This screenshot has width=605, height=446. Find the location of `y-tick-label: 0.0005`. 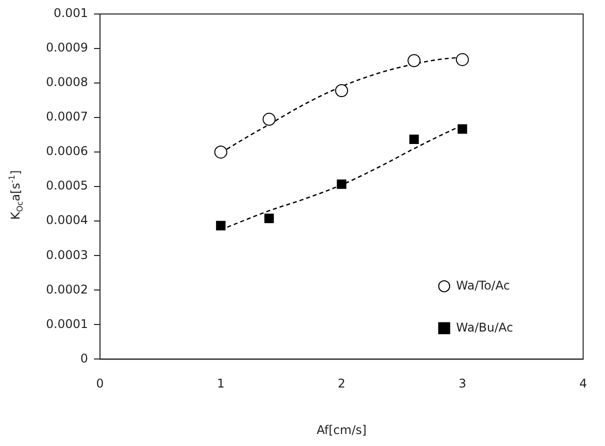

y-tick-label: 0.0005 is located at coordinates (67, 185).